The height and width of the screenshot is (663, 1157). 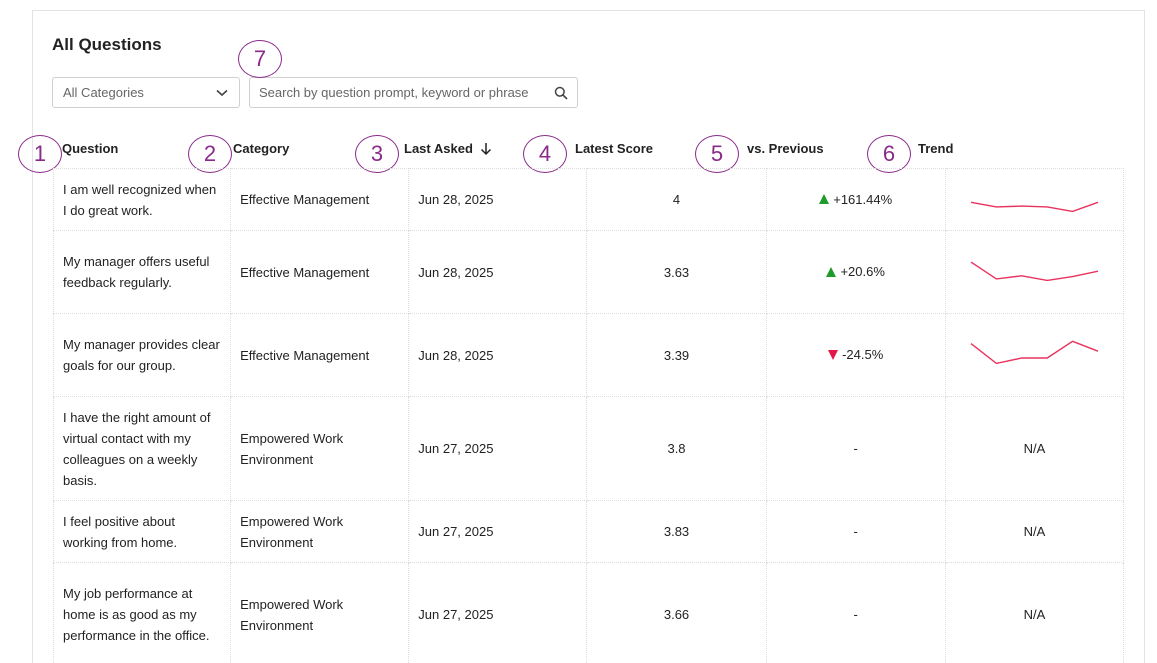 I want to click on column-header-vs-previous: vs. Previous, so click(x=785, y=148).